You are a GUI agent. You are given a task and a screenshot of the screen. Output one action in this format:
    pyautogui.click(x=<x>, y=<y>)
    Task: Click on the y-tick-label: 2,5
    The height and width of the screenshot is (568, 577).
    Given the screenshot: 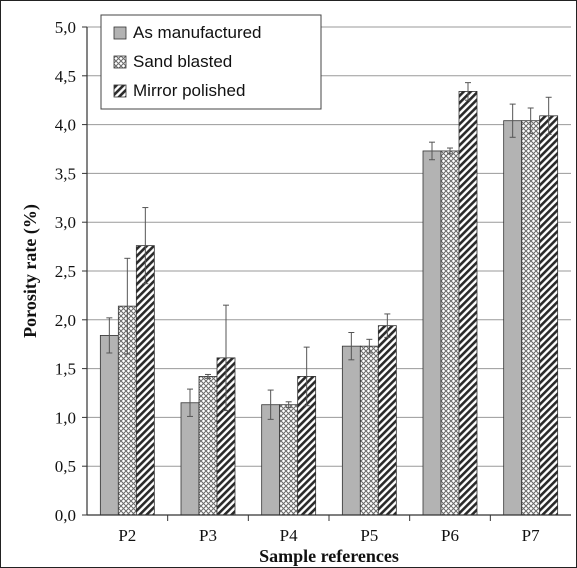 What is the action you would take?
    pyautogui.click(x=65, y=271)
    